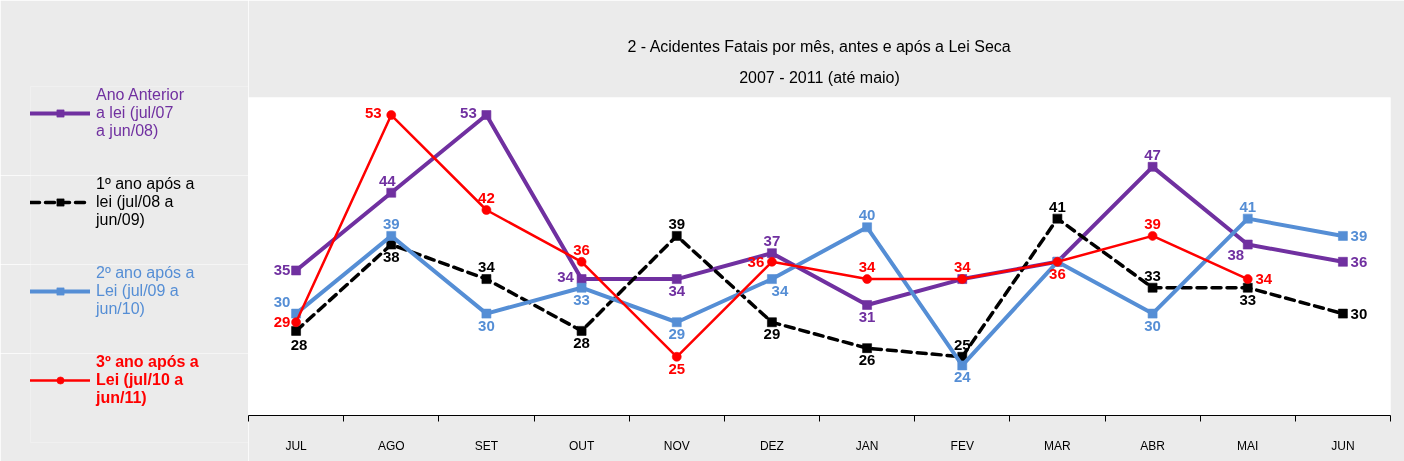 This screenshot has width=1404, height=461. Describe the element at coordinates (296, 445) in the screenshot. I see `x-tick-label: JUL` at that location.